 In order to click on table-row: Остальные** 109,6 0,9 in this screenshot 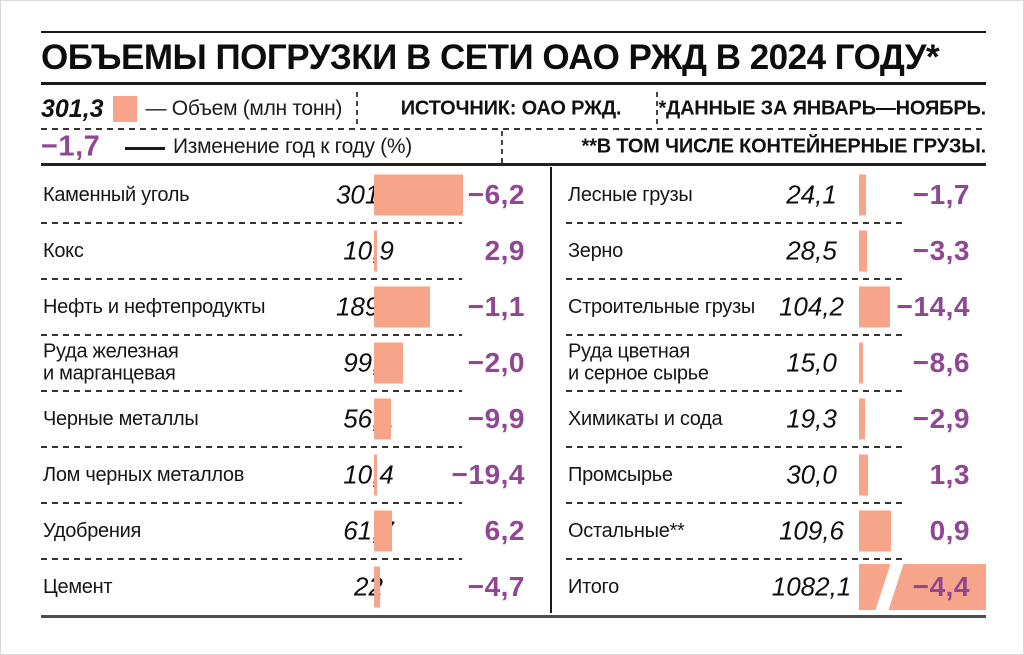, I will do `click(776, 531)`.